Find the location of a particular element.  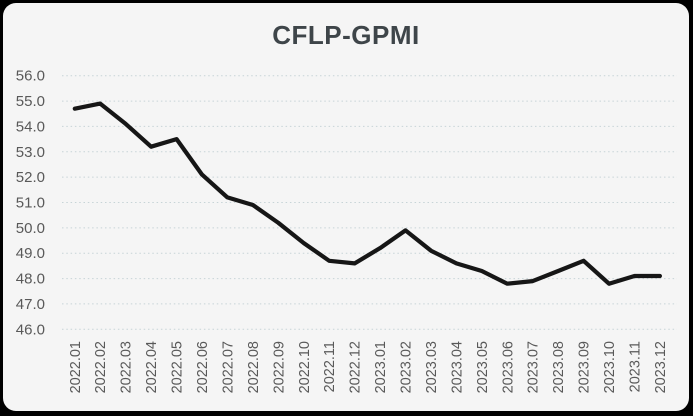

x-axis-tick-label: 2023.03 is located at coordinates (432, 367).